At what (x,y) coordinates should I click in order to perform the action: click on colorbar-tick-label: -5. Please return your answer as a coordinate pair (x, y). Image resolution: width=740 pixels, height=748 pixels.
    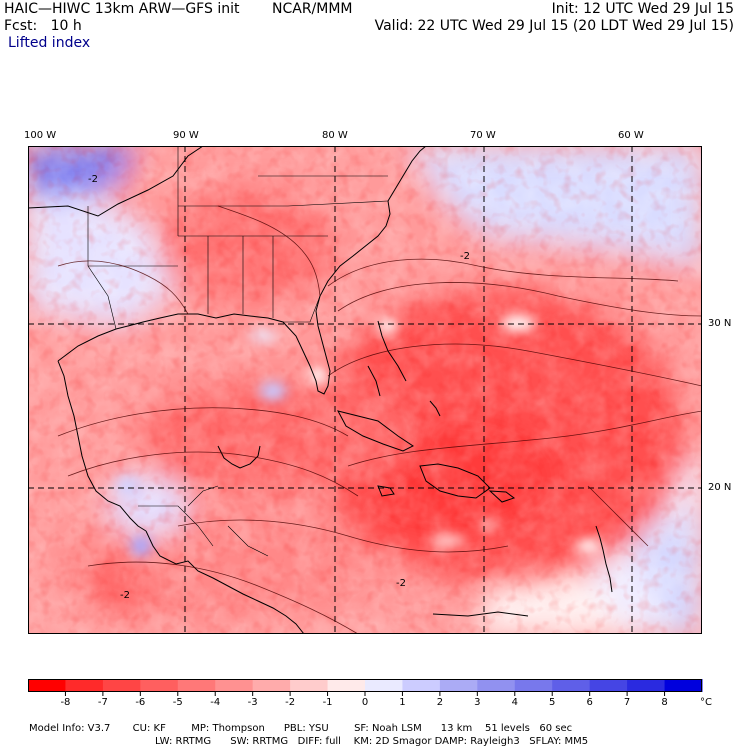
    Looking at the image, I should click on (178, 702).